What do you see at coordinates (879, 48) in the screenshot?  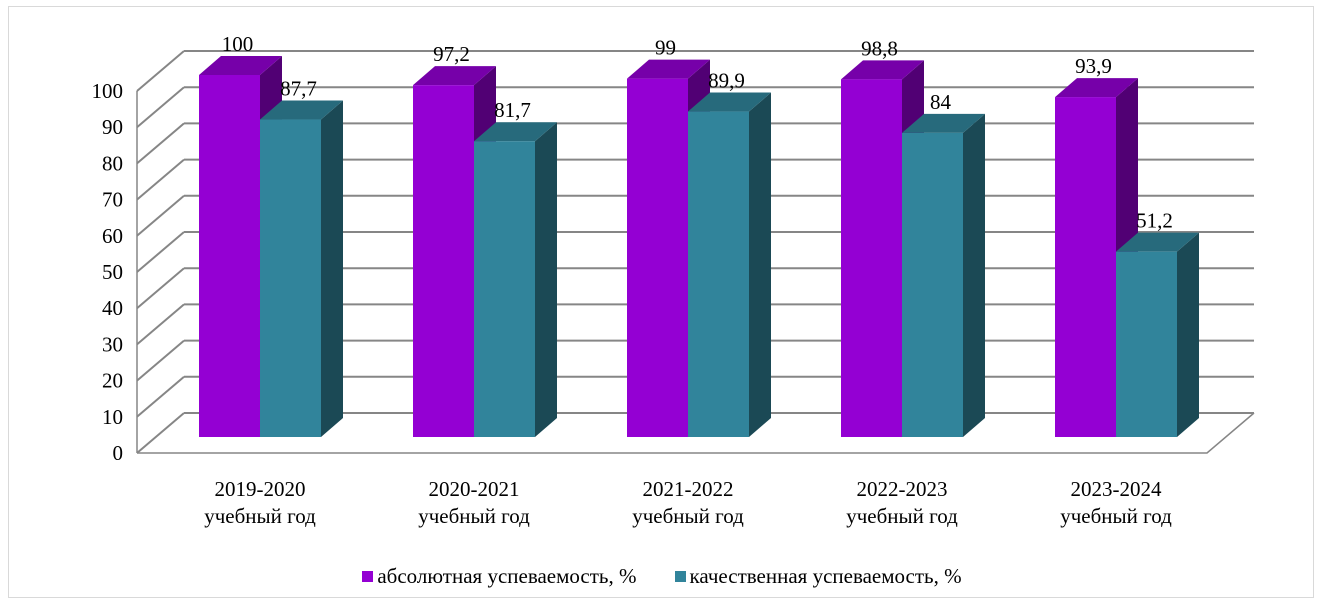 I see `data-label: 98,8` at bounding box center [879, 48].